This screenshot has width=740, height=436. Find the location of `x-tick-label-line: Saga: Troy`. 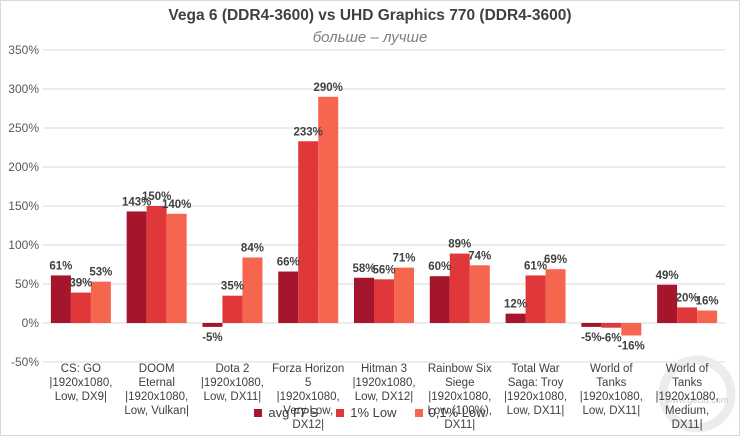

x-tick-label-line: Saga: Troy is located at coordinates (536, 383).